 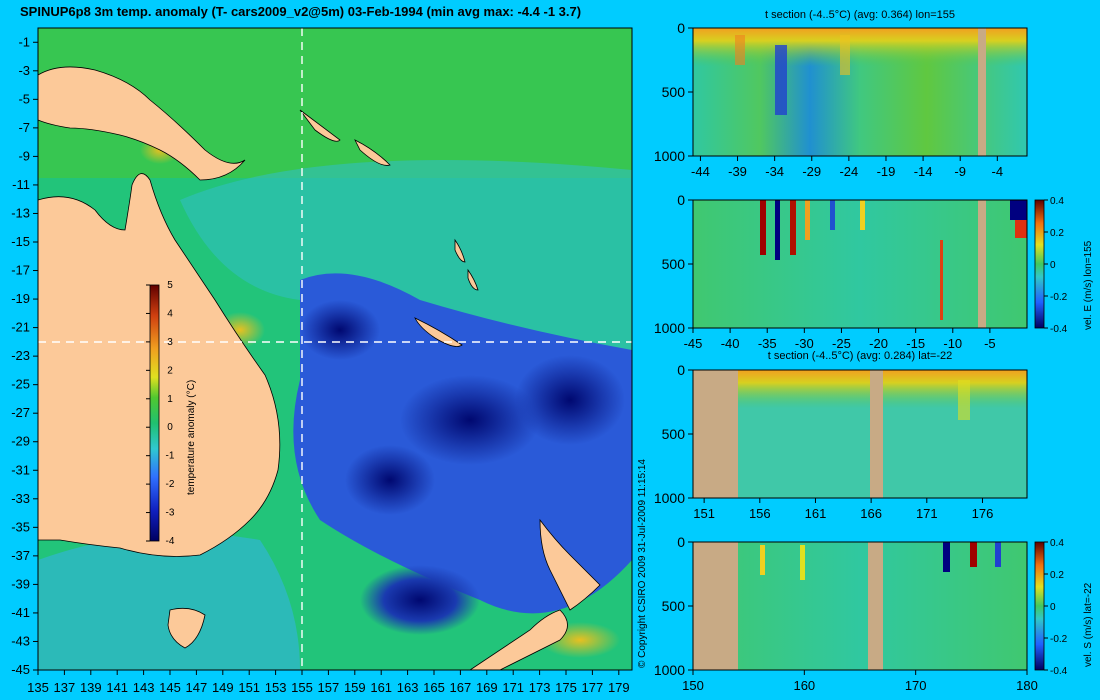 What do you see at coordinates (990, 343) in the screenshot?
I see `panel-x-tick-label: -5` at bounding box center [990, 343].